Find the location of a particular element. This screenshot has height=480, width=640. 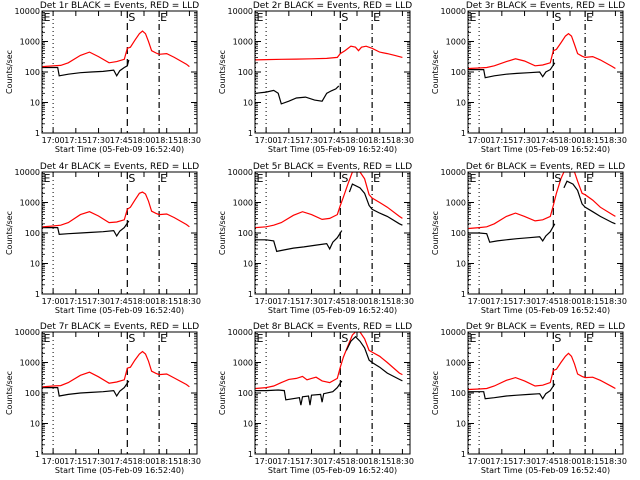

panel-title: Det 9r BLACK = Events, RED = LLD is located at coordinates (545, 327).